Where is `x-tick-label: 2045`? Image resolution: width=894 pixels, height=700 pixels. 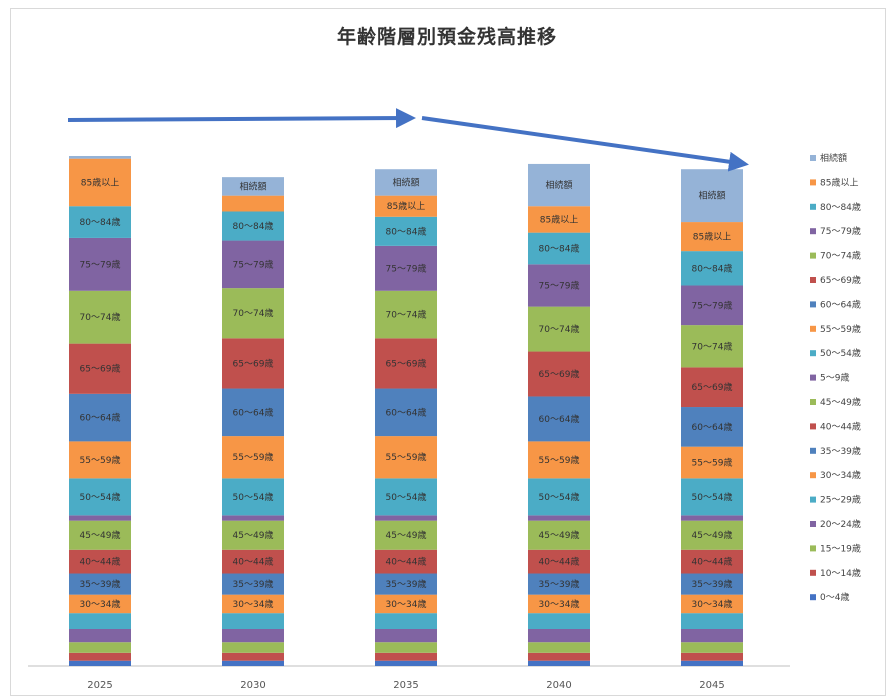 x-tick-label: 2045 is located at coordinates (711, 685).